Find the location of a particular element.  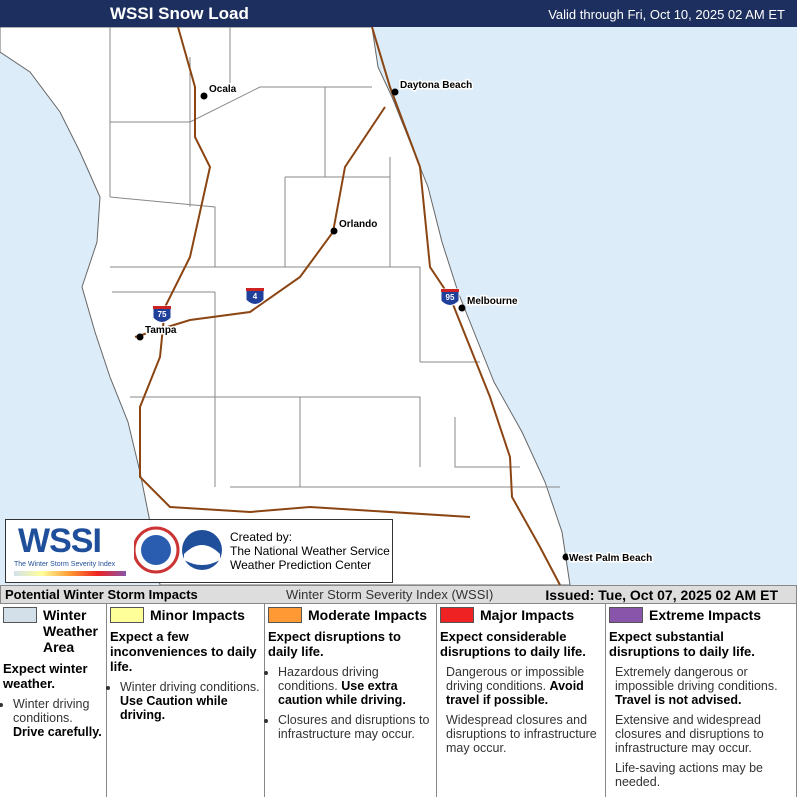

shields: 75 4 95 is located at coordinates (306, 305).